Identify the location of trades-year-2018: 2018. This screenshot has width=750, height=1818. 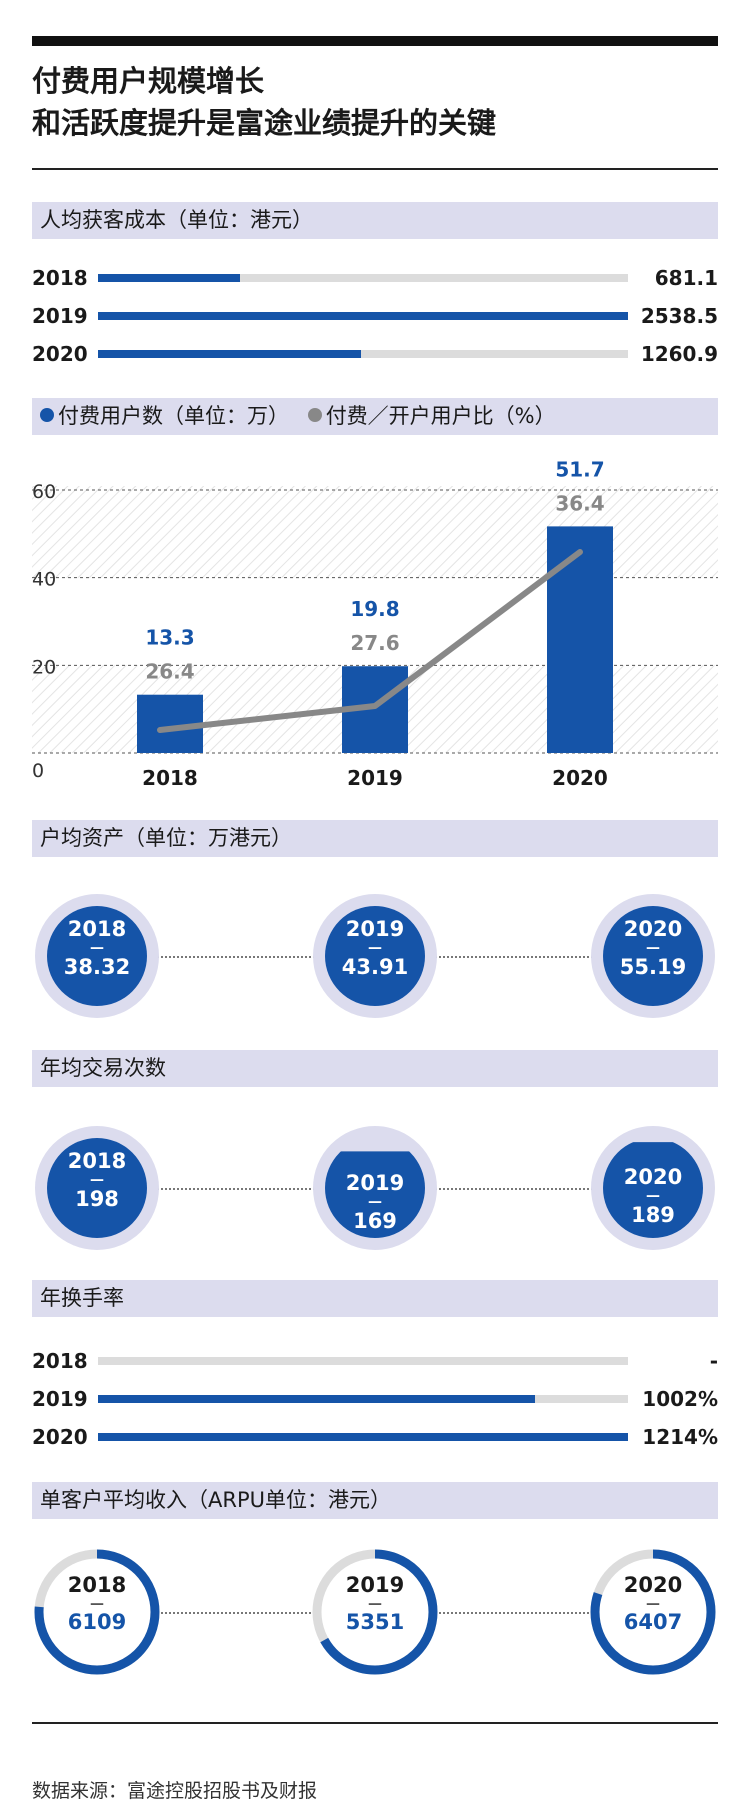
(97, 1161).